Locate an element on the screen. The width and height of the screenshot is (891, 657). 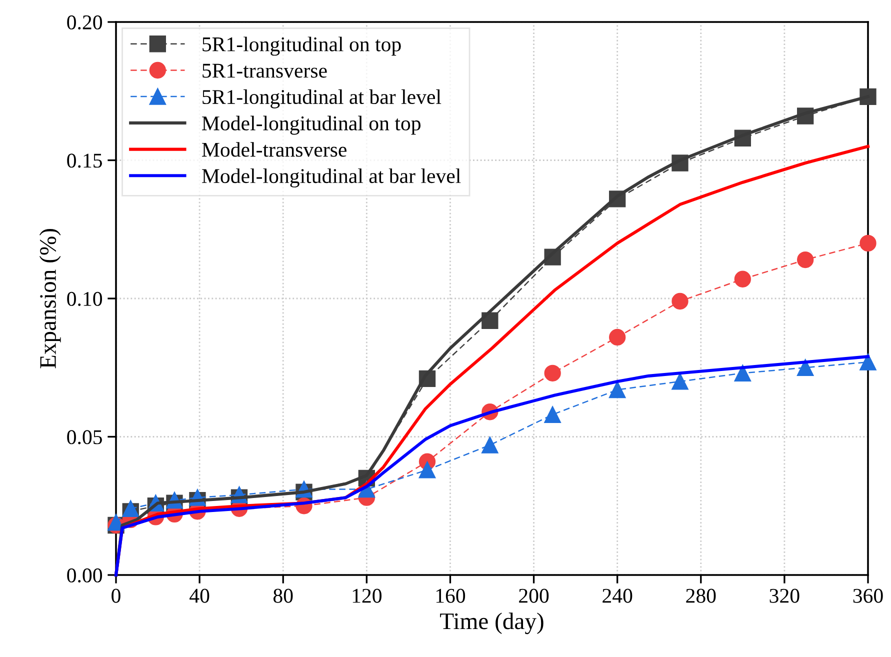
x-tick-label: 360 is located at coordinates (868, 595).